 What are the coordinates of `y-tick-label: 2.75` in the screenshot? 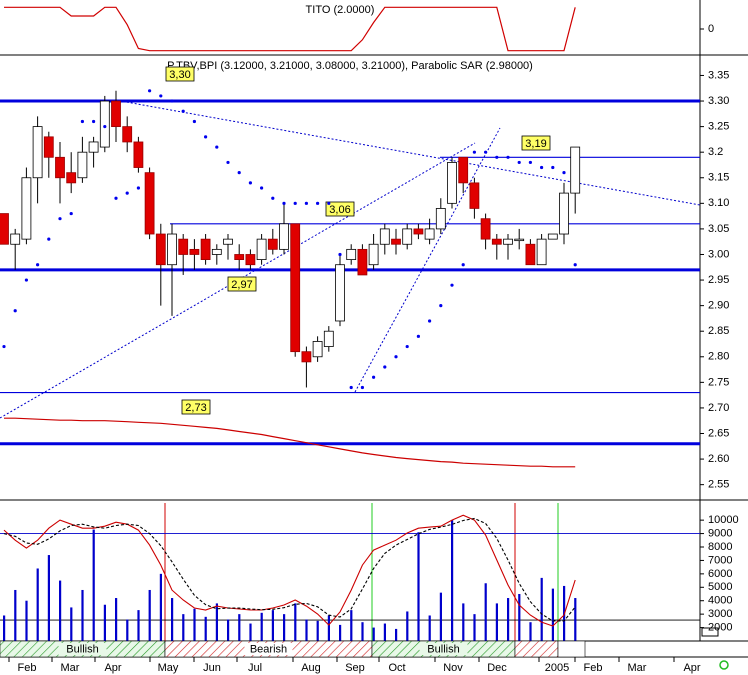 It's located at (718, 382).